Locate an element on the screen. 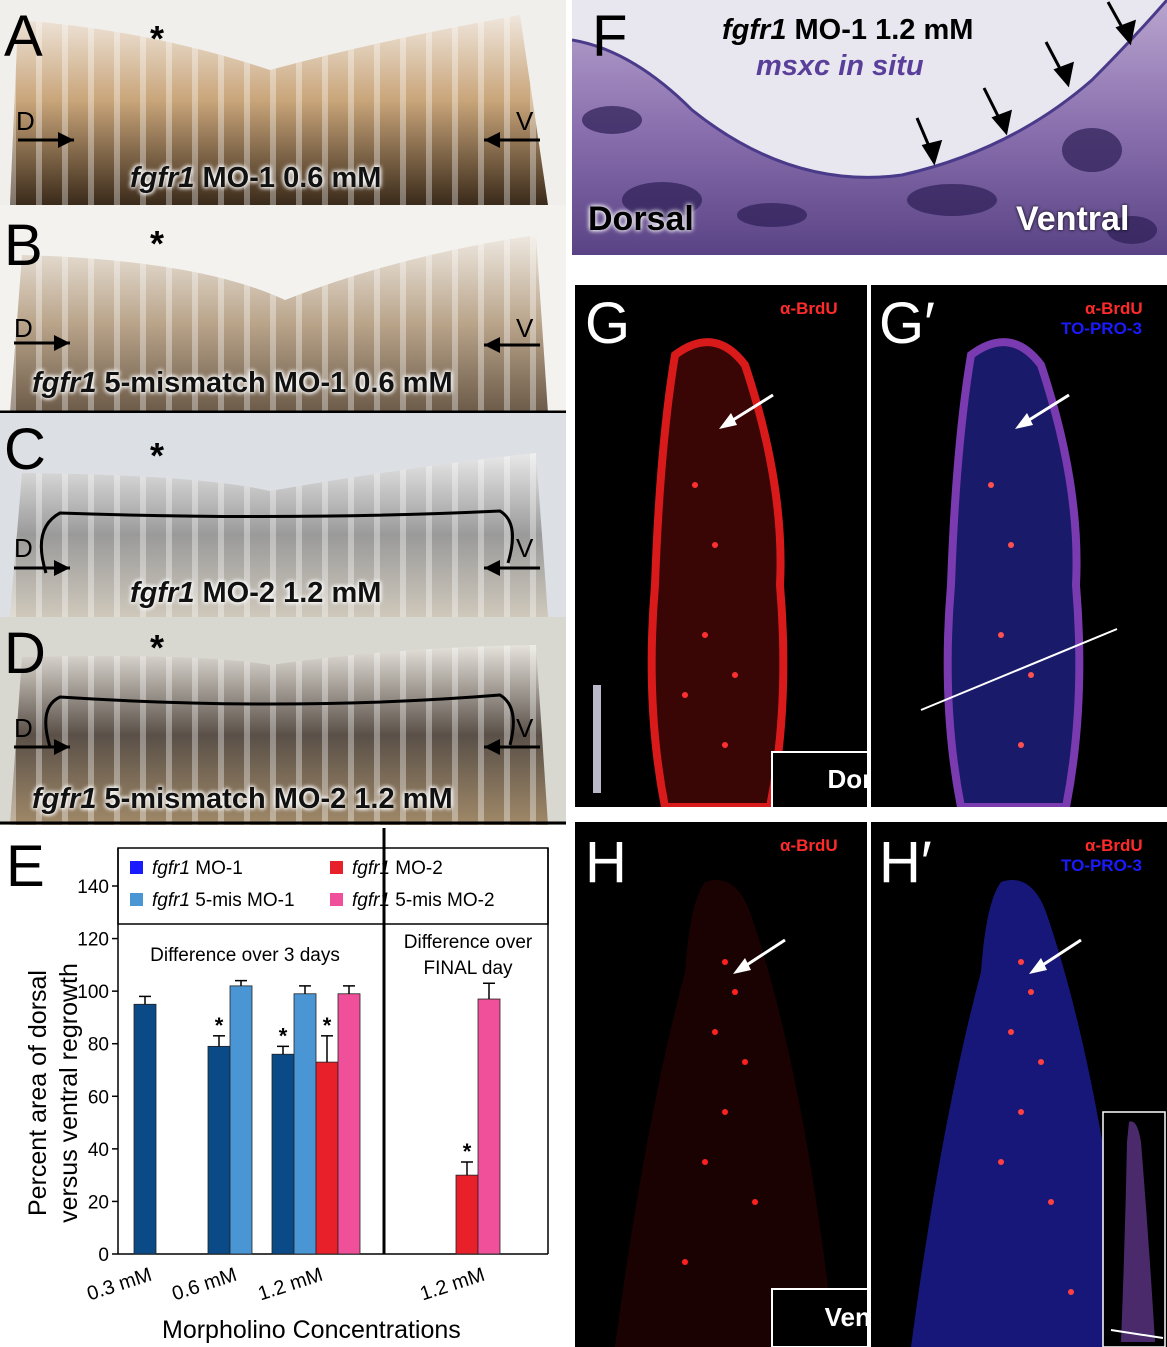 This screenshot has height=1347, width=1167. panel-letter: C is located at coordinates (25, 449).